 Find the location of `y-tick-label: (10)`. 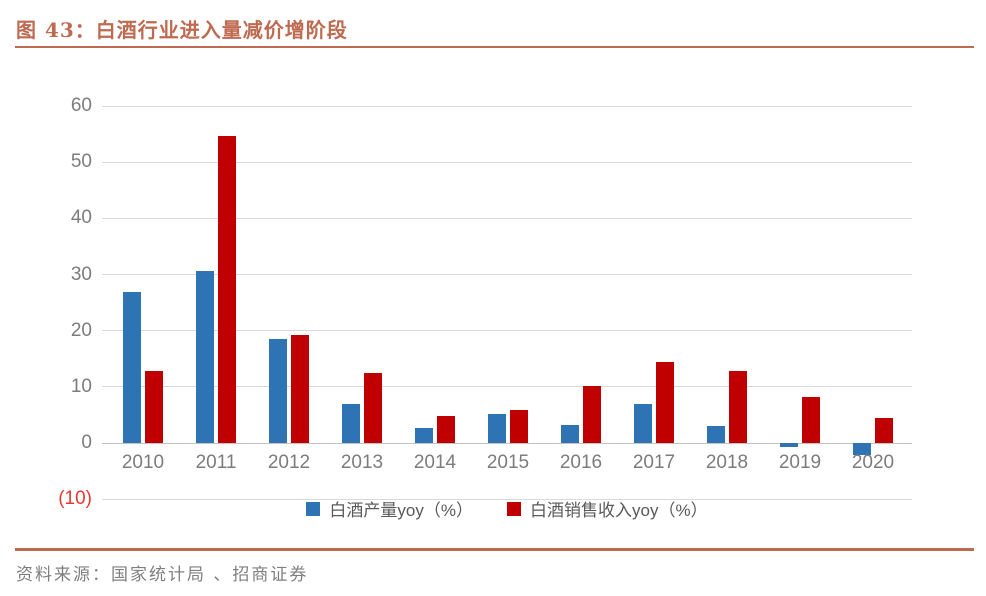

y-tick-label: (10) is located at coordinates (75, 499).